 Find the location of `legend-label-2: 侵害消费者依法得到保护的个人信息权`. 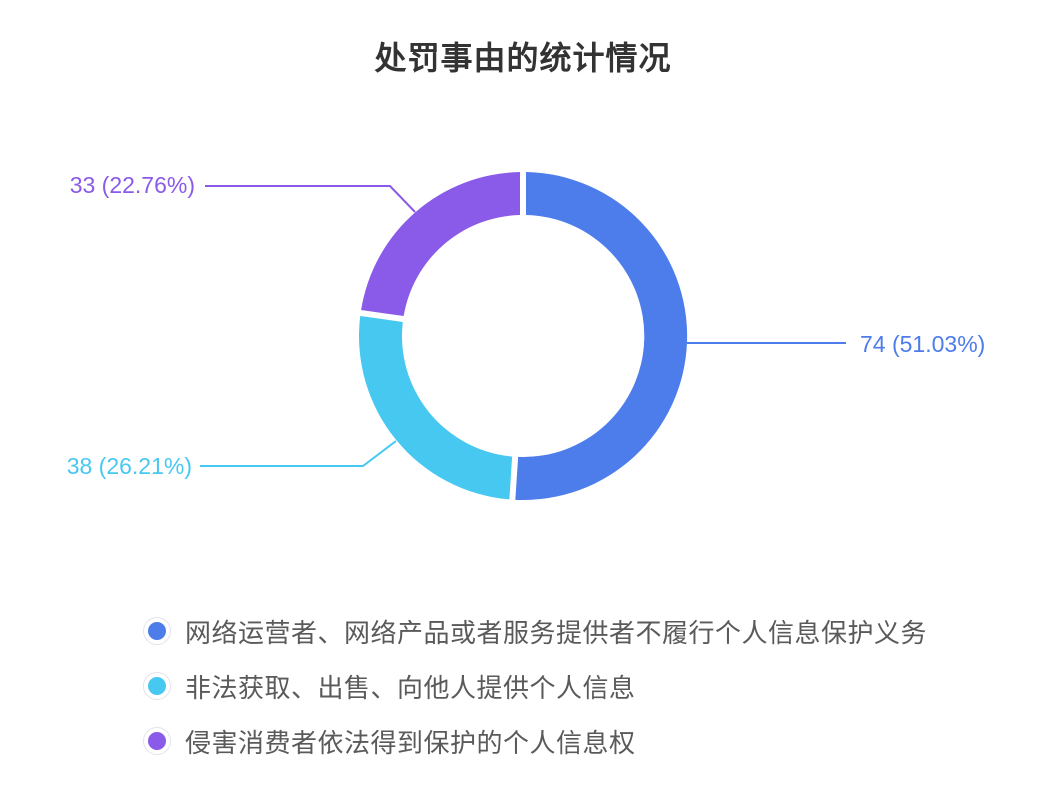

legend-label-2: 侵害消费者依法得到保护的个人信息权 is located at coordinates (410, 742).